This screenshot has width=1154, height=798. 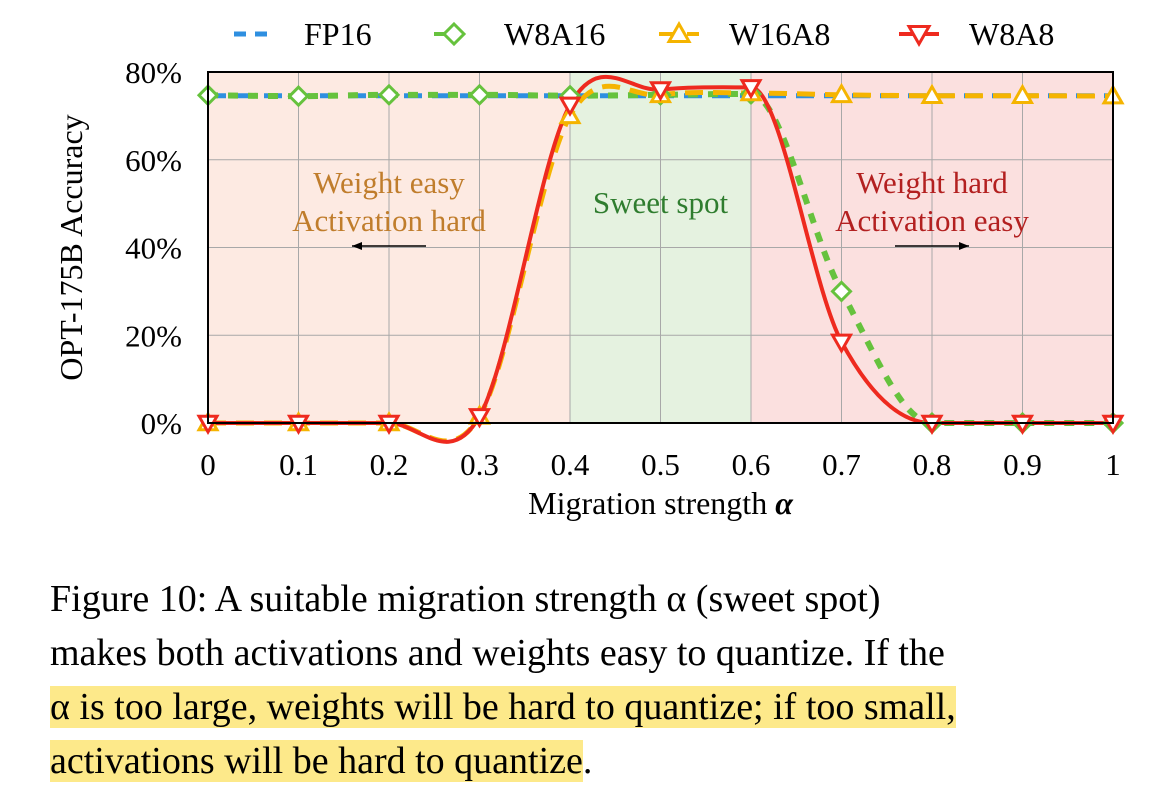 I want to click on x-tick-label: 0.2, so click(x=389, y=464).